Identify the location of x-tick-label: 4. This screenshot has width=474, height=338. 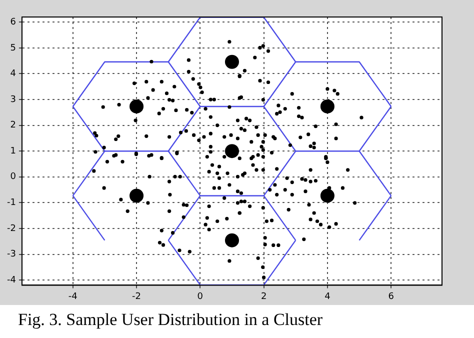
(327, 297).